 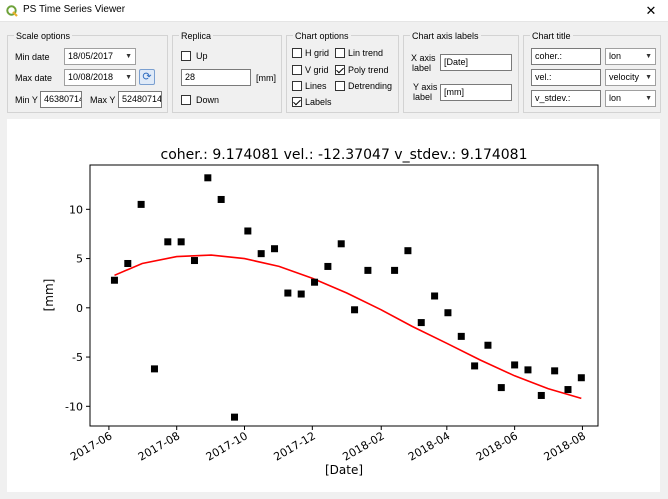 What do you see at coordinates (340, 86) in the screenshot?
I see `detrending-checkbox` at bounding box center [340, 86].